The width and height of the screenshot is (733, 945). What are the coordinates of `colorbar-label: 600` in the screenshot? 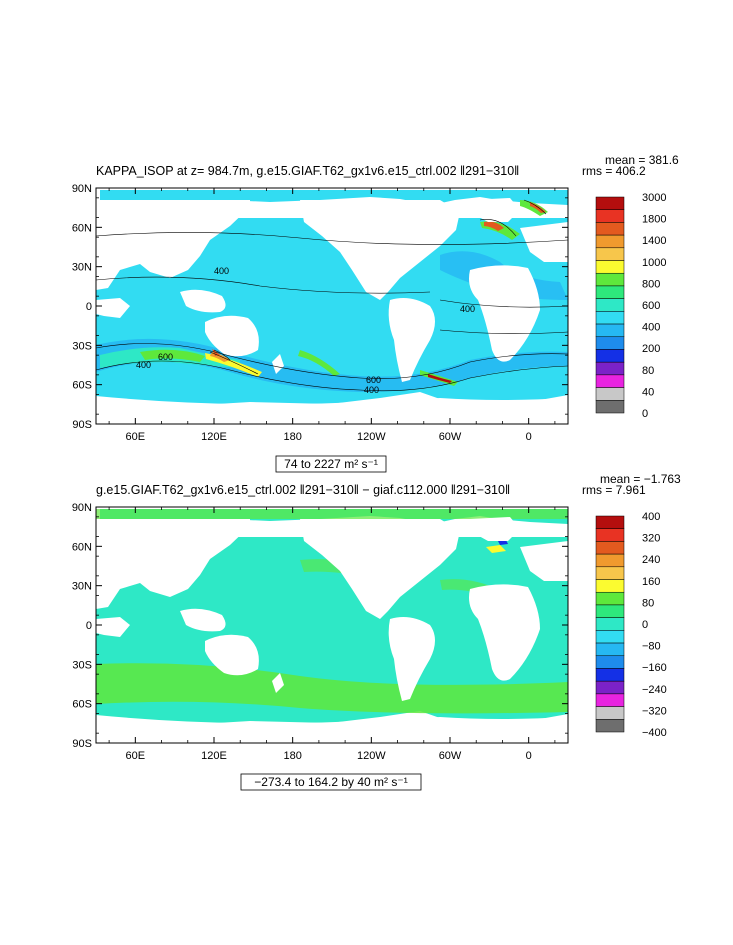 It's located at (651, 306).